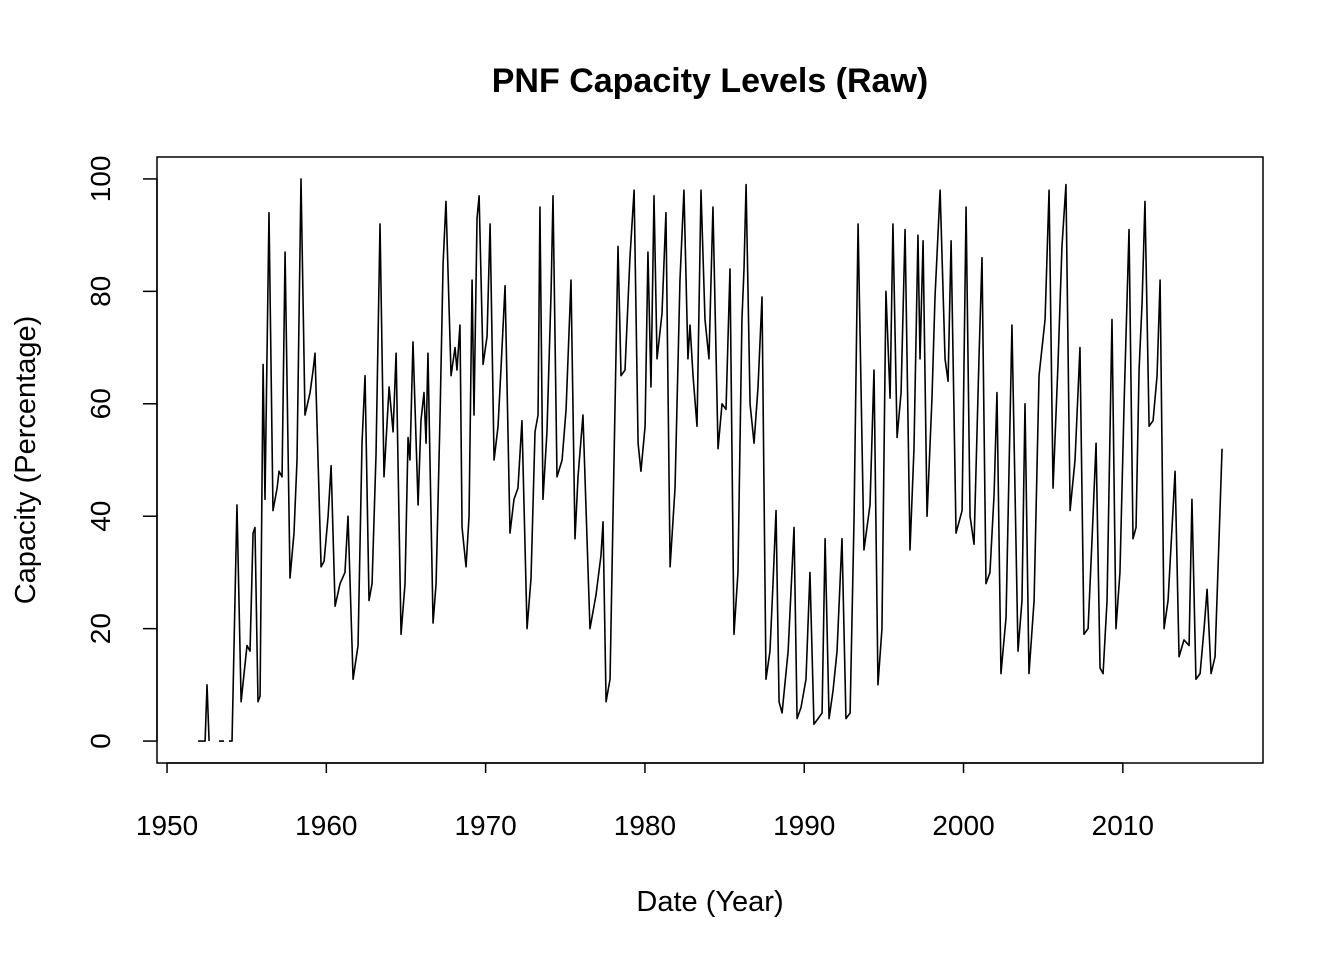 The image size is (1344, 965). I want to click on x-tick-label: 1990, so click(804, 825).